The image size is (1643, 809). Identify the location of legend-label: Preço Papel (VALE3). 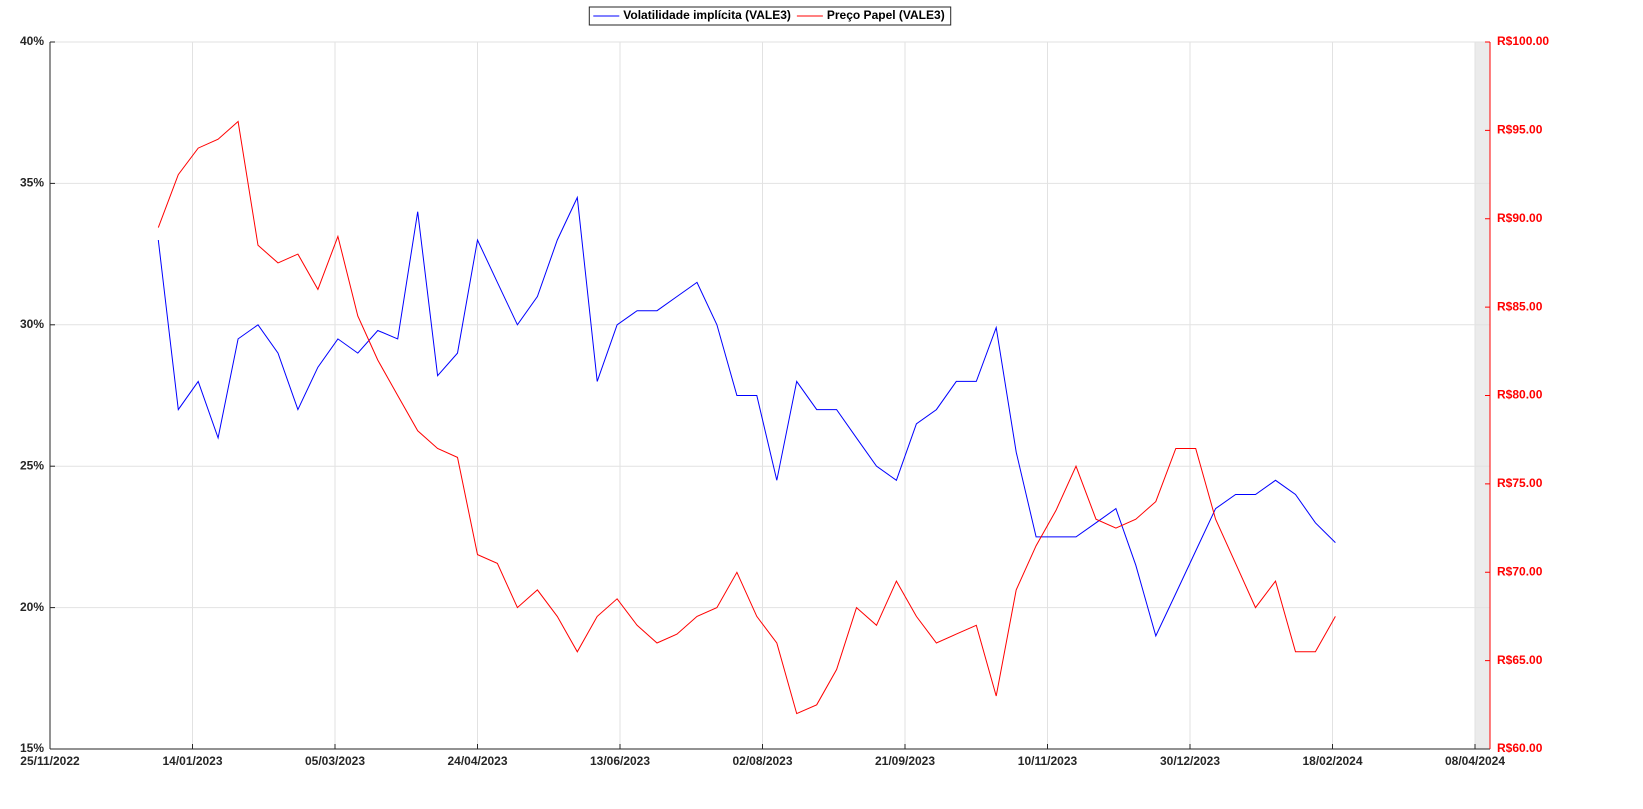
(886, 15).